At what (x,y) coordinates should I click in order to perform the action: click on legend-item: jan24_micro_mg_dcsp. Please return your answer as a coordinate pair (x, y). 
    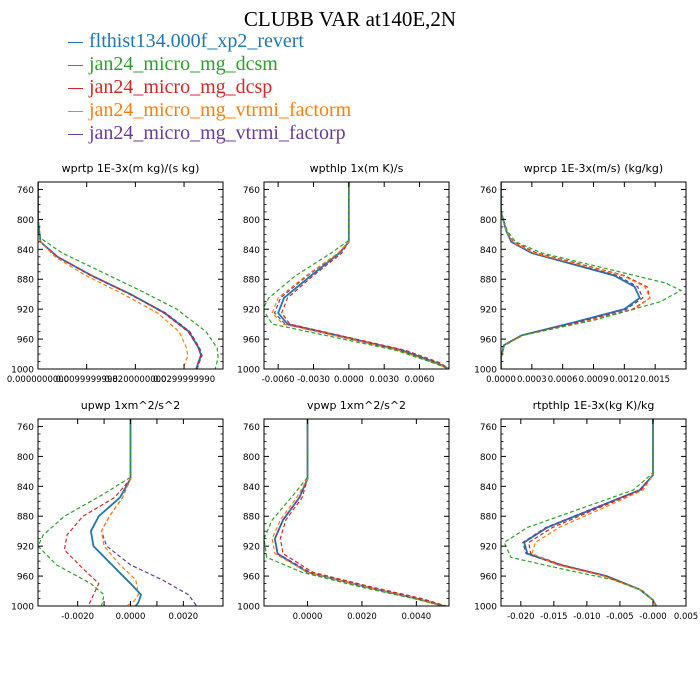
    Looking at the image, I should click on (209, 87).